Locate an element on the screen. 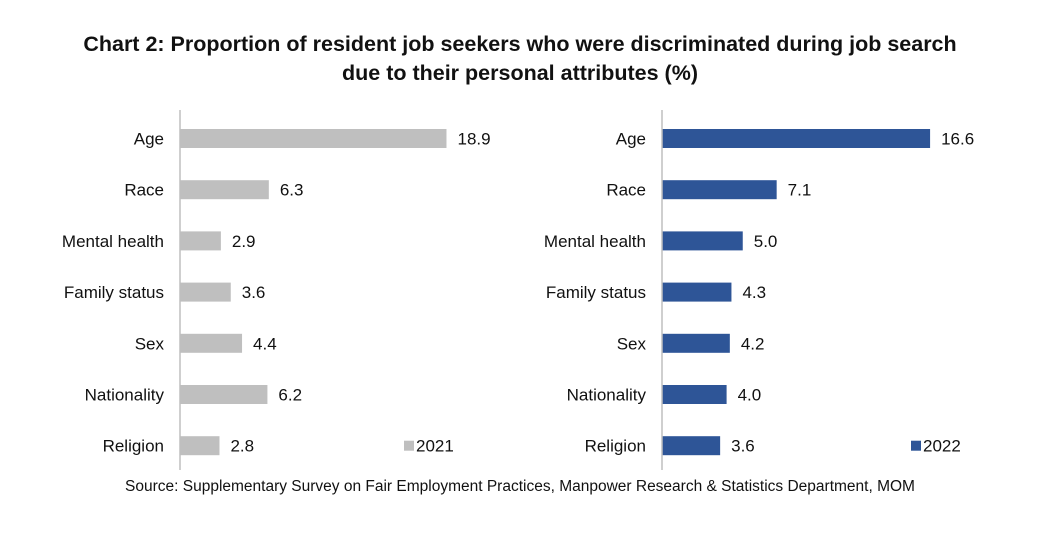 The width and height of the screenshot is (1040, 543). legend-label: 2021 is located at coordinates (435, 446).